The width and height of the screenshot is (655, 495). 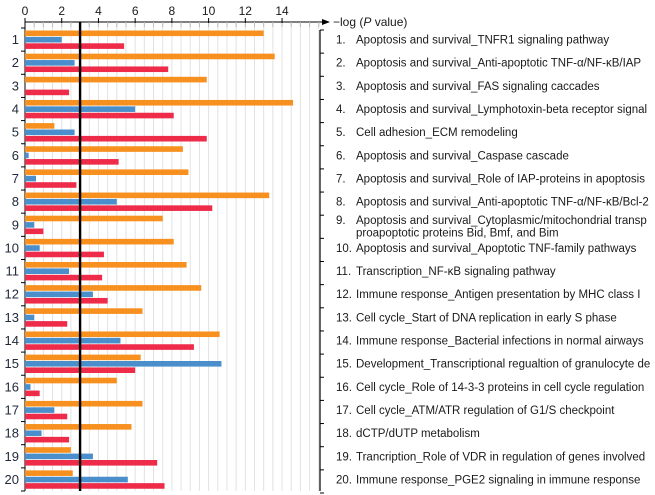 What do you see at coordinates (462, 156) in the screenshot?
I see `category-label: Apoptosis and survival_Caspase cascade` at bounding box center [462, 156].